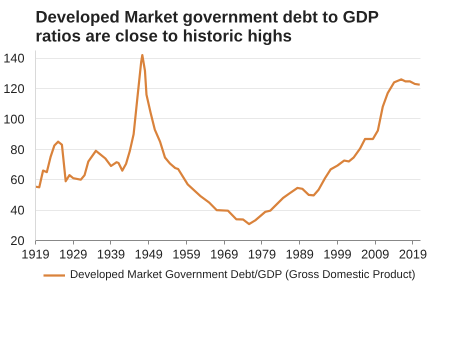  I want to click on y-tick-label: 40, so click(17, 211).